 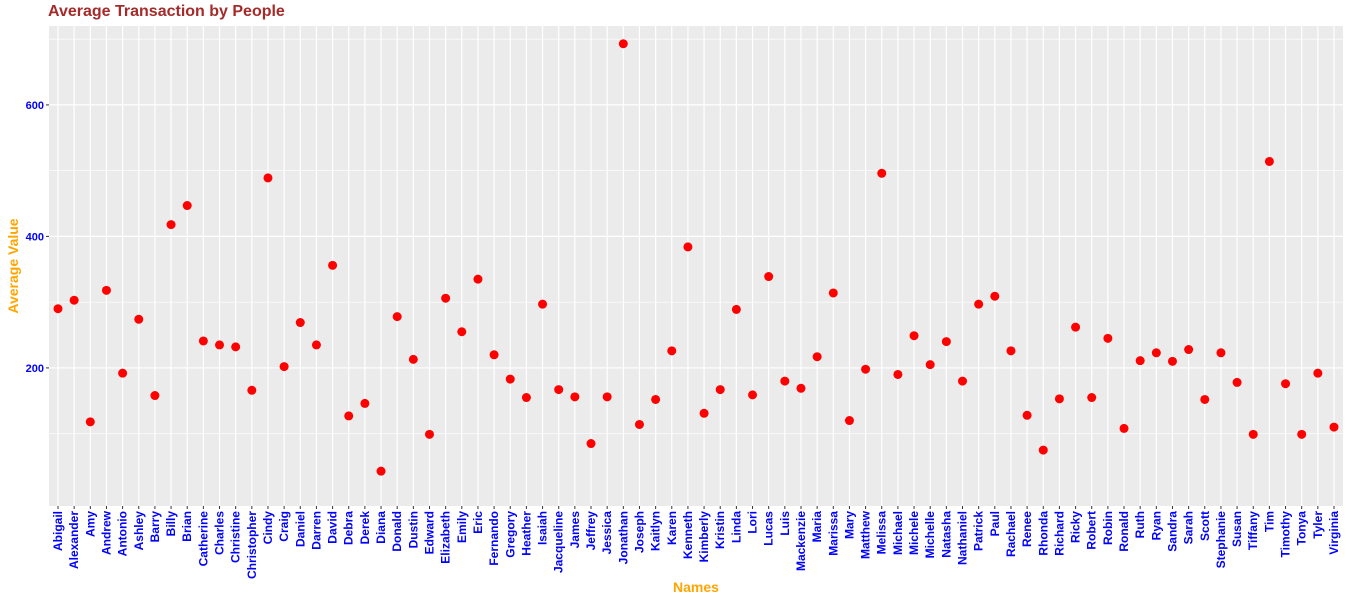 I want to click on x-tick-label: Rachael, so click(x=1011, y=534).